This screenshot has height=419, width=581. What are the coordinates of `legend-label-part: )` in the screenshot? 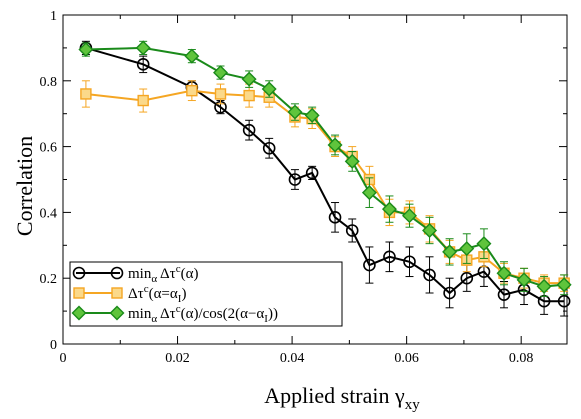 It's located at (183, 294).